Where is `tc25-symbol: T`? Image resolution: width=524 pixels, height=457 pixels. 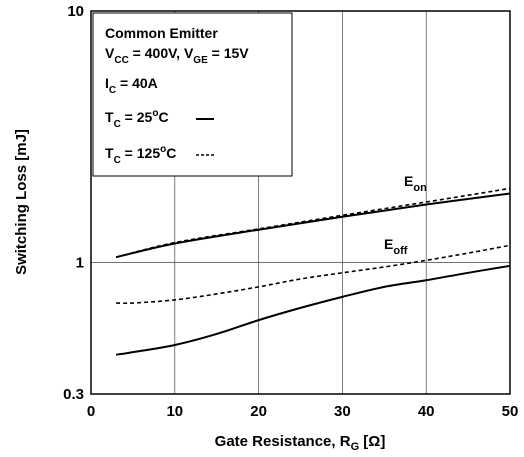
tc25-symbol: T is located at coordinates (109, 117).